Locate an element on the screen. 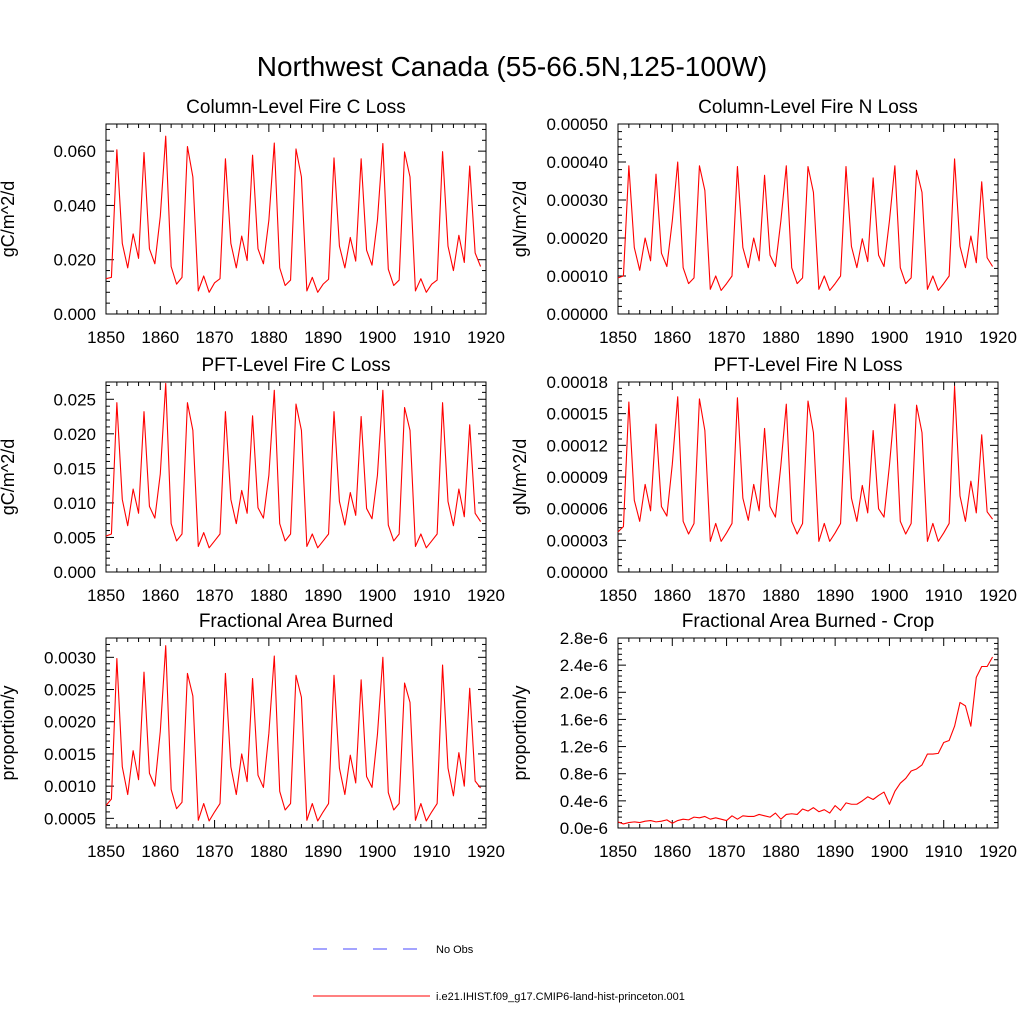 This screenshot has width=1024, height=1024. y-tick-label: 2.4e-6 is located at coordinates (584, 665).